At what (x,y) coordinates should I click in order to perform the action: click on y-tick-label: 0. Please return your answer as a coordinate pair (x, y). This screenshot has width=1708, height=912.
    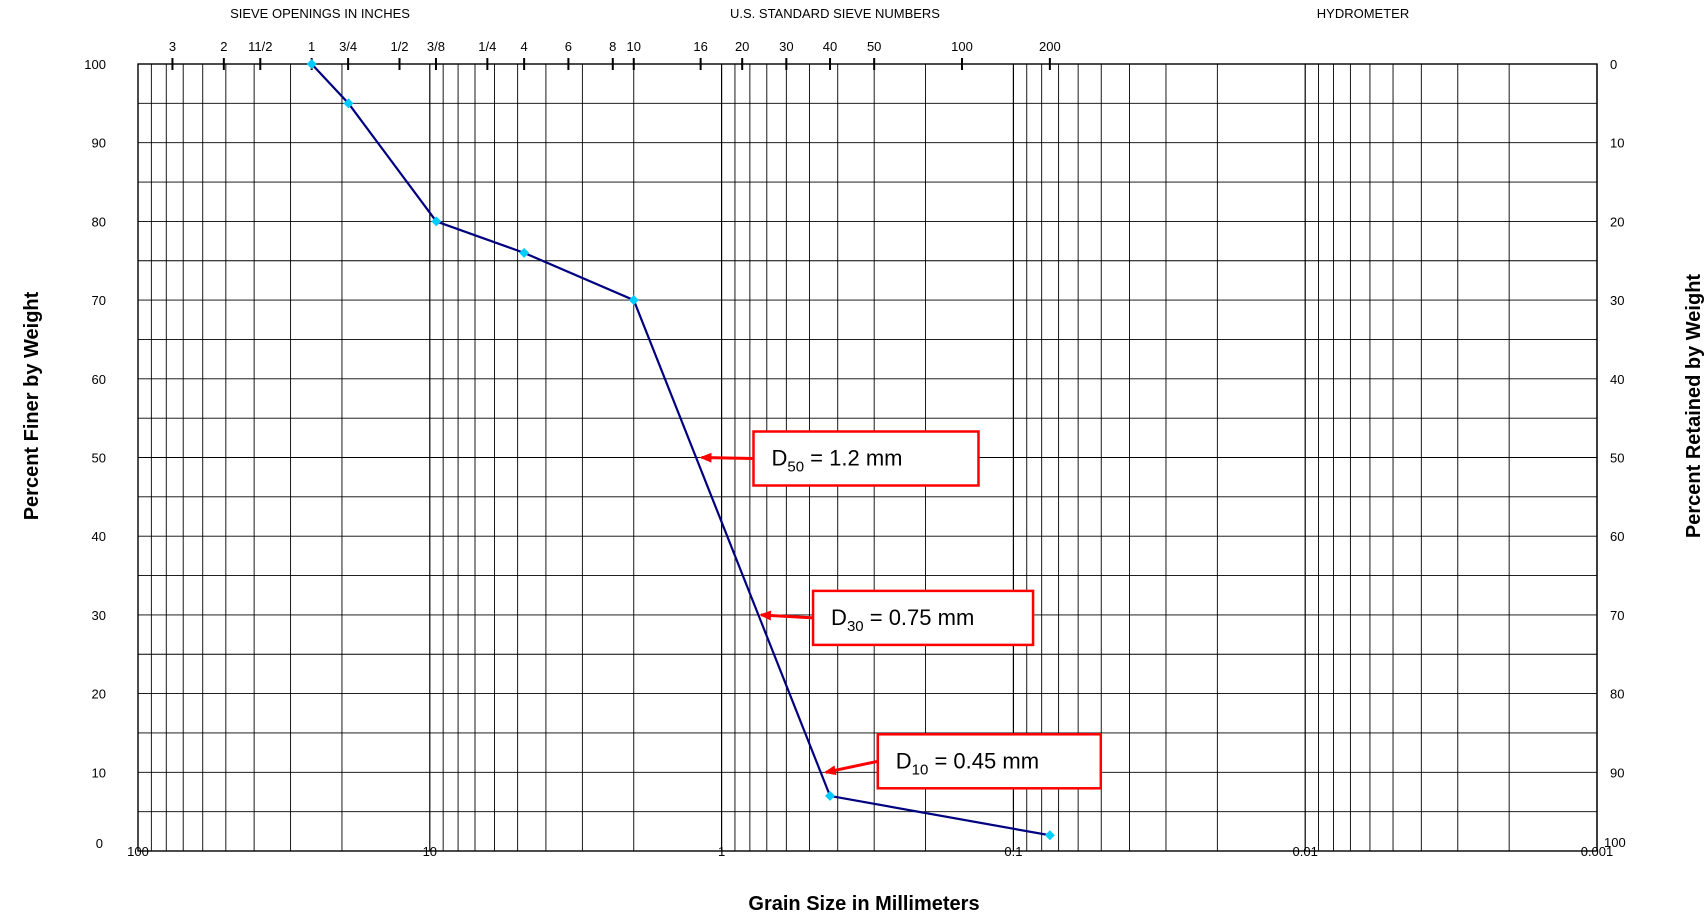
    Looking at the image, I should click on (99, 843).